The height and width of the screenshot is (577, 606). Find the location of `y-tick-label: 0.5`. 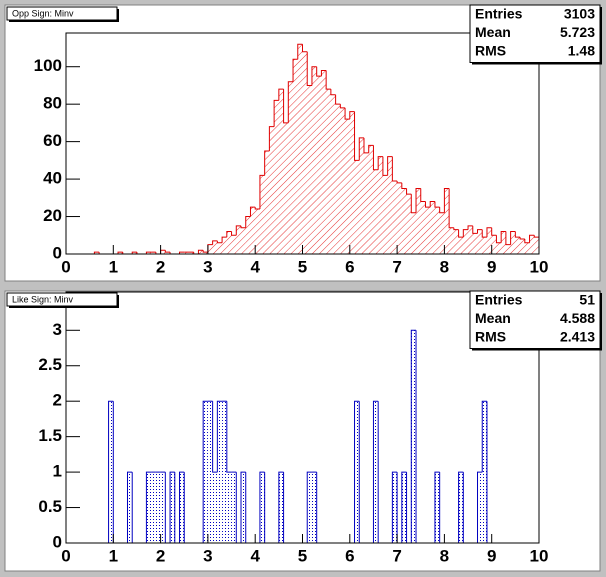

y-tick-label: 0.5 is located at coordinates (50, 506).